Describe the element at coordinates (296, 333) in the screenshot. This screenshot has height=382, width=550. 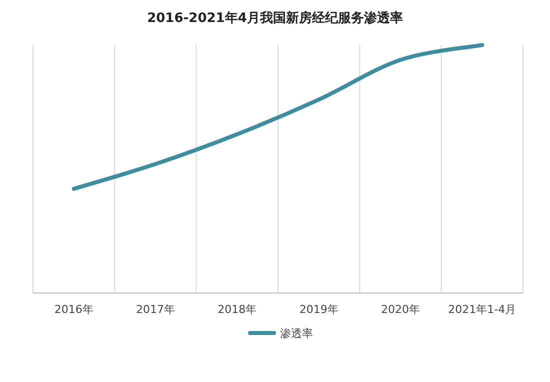
I see `legend-label: 渗透率` at that location.